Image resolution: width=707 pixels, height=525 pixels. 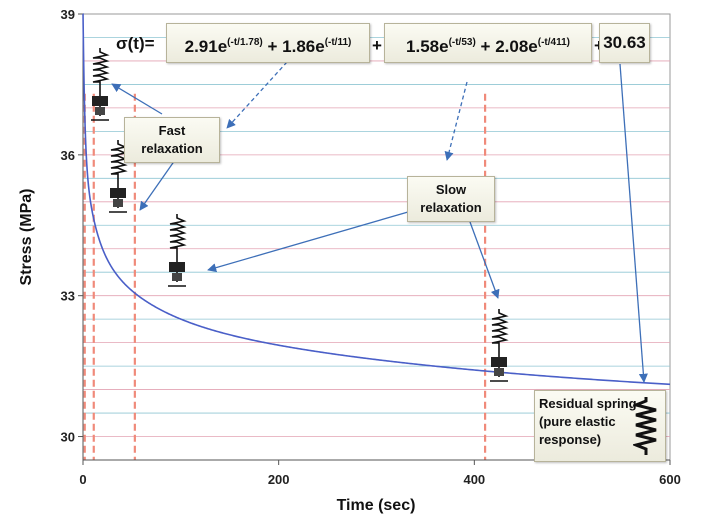 What do you see at coordinates (570, 439) in the screenshot?
I see `residual-line-3: response)` at bounding box center [570, 439].